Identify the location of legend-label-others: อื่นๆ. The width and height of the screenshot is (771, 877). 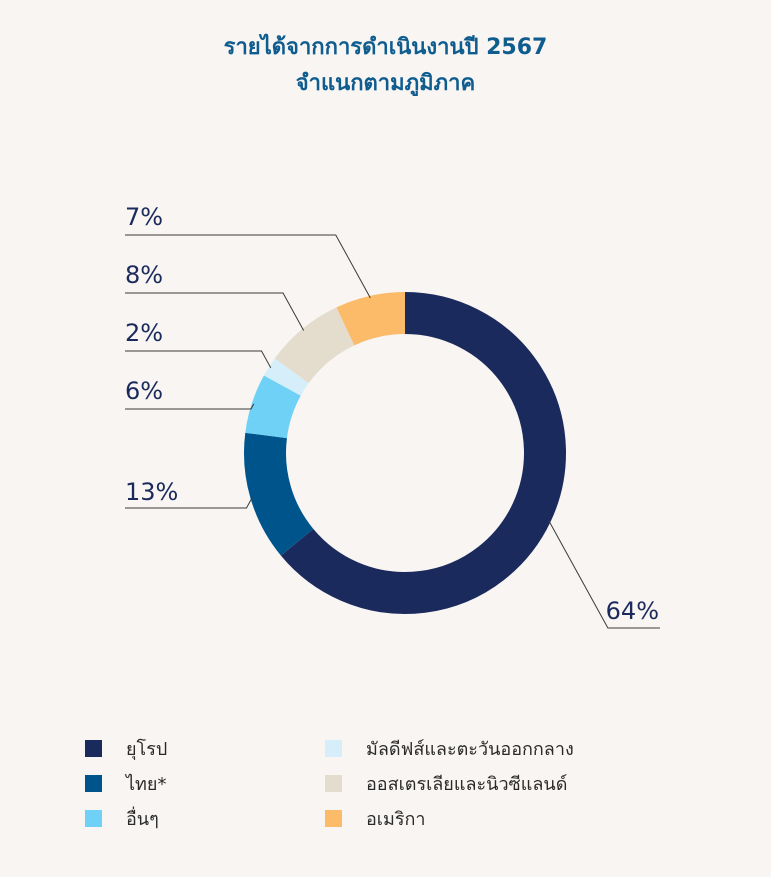
(142, 819).